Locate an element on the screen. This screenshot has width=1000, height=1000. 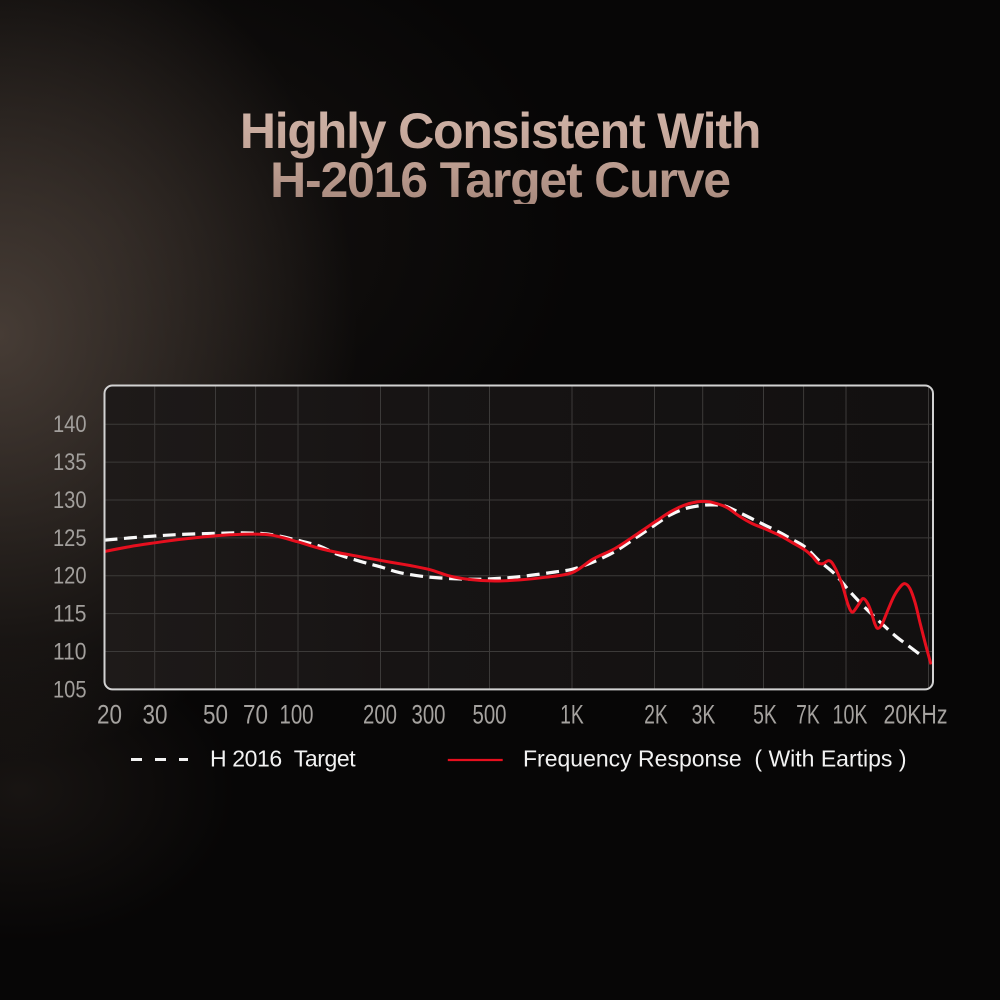
svg-text: 2K is located at coordinates (656, 715).